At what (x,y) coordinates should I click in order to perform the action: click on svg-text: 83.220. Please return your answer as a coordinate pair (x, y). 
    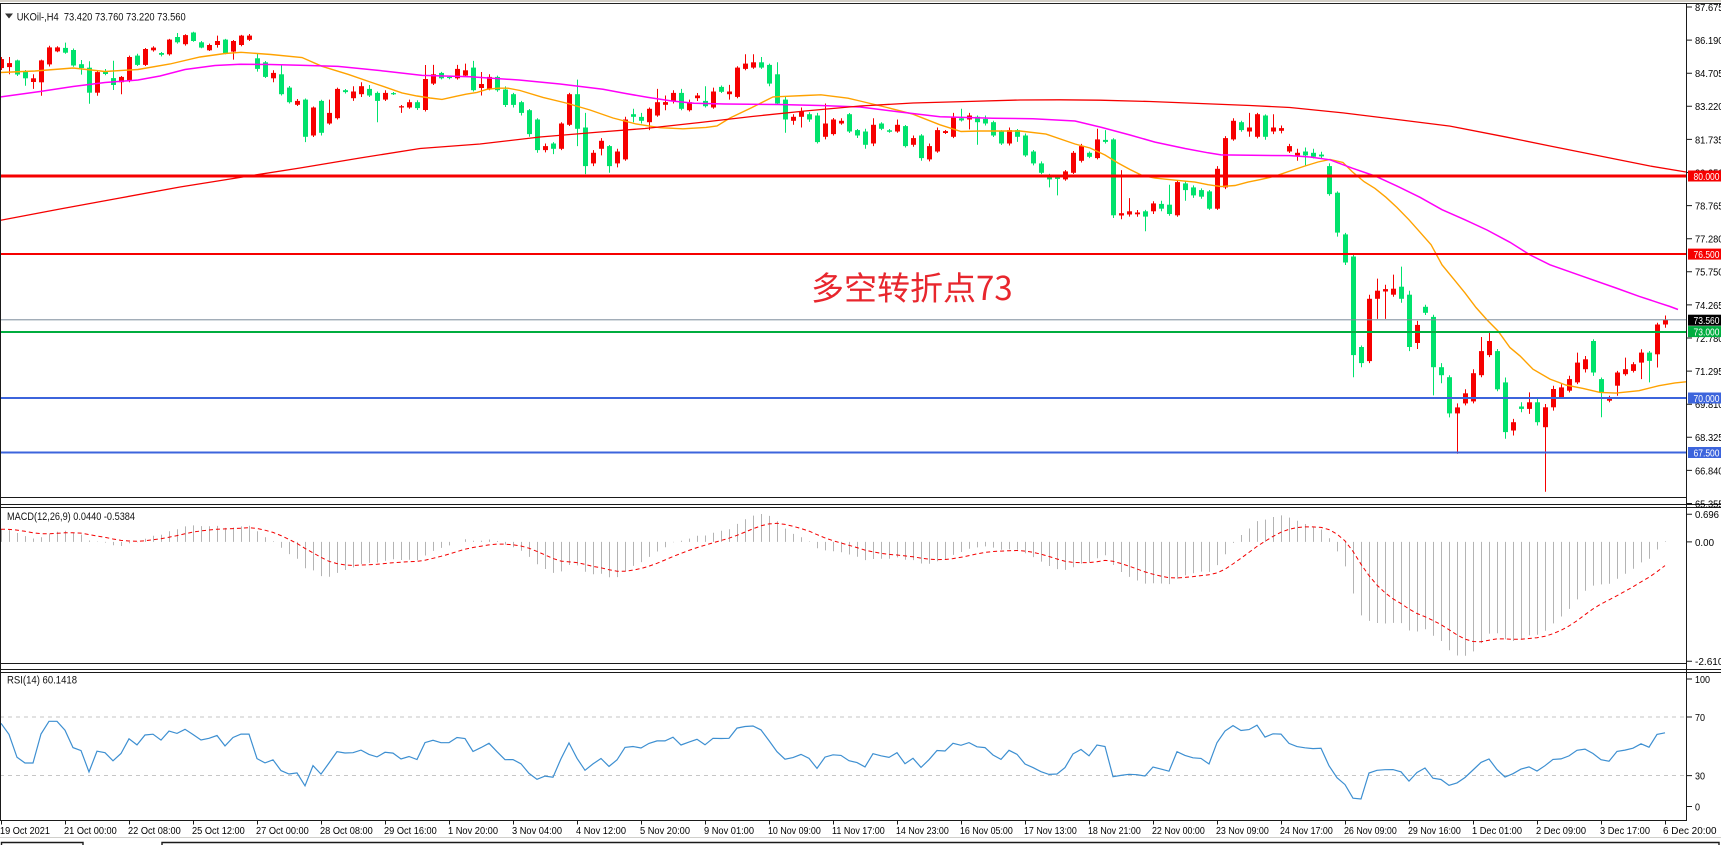
    Looking at the image, I should click on (1708, 107).